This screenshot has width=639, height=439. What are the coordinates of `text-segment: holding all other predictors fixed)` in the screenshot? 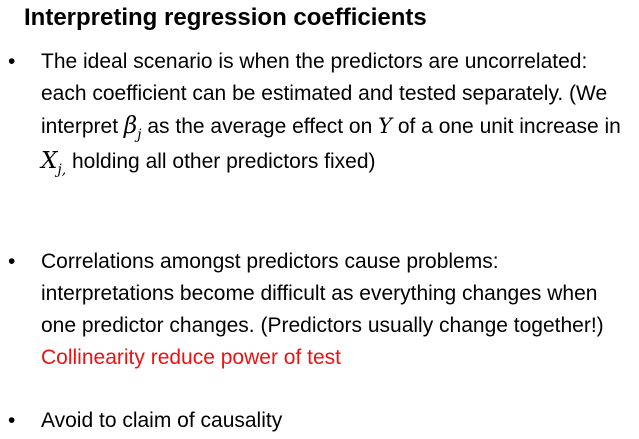 It's located at (221, 161).